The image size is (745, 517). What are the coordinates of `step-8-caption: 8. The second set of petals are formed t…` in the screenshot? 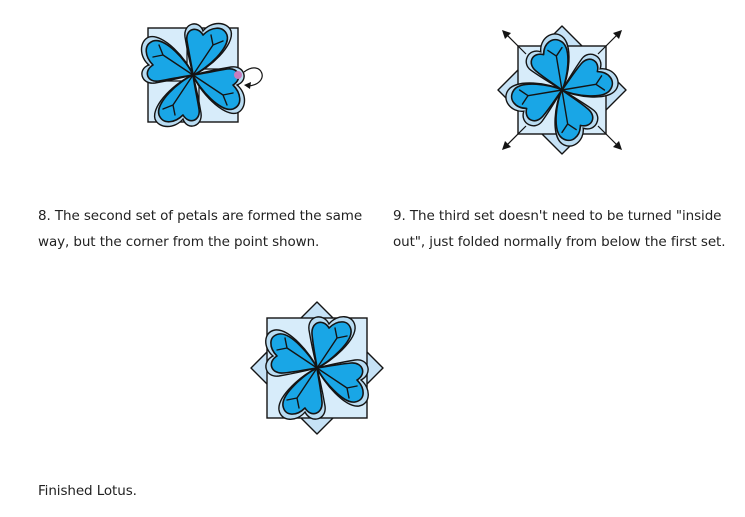 It's located at (200, 229).